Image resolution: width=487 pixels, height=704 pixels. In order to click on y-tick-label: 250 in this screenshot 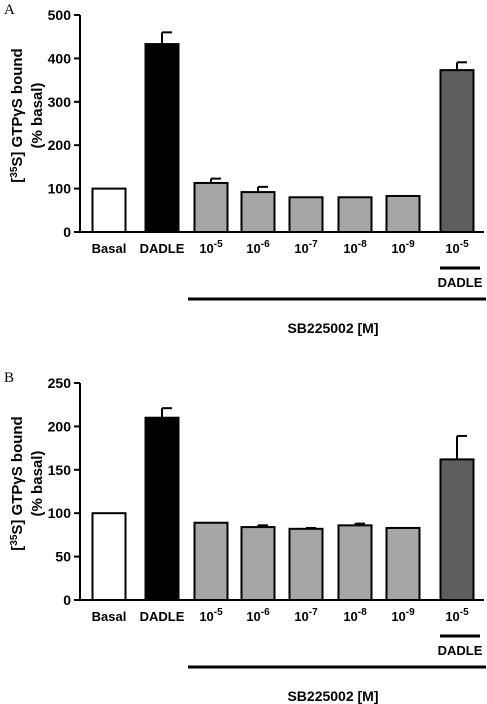, I will do `click(60, 383)`.